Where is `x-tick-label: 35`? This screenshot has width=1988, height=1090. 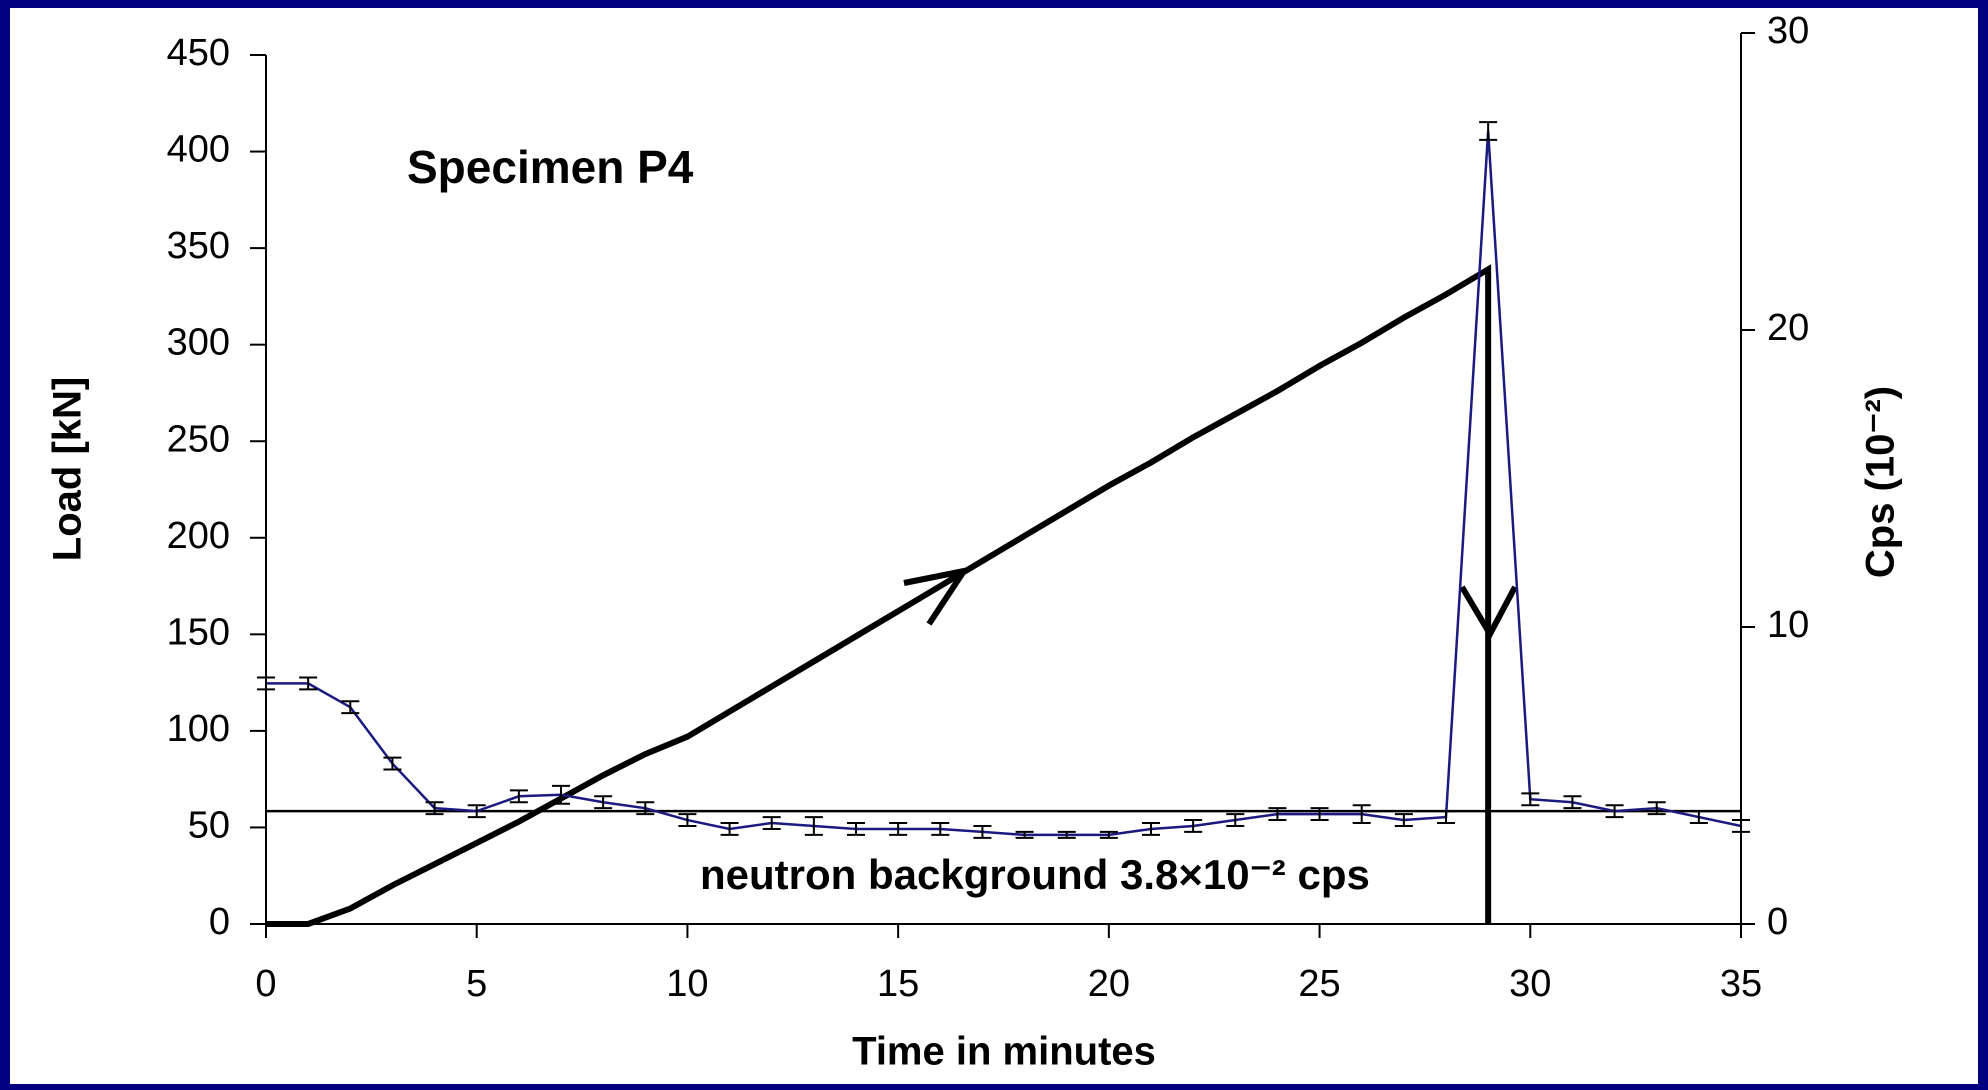 x-tick-label: 35 is located at coordinates (1741, 984).